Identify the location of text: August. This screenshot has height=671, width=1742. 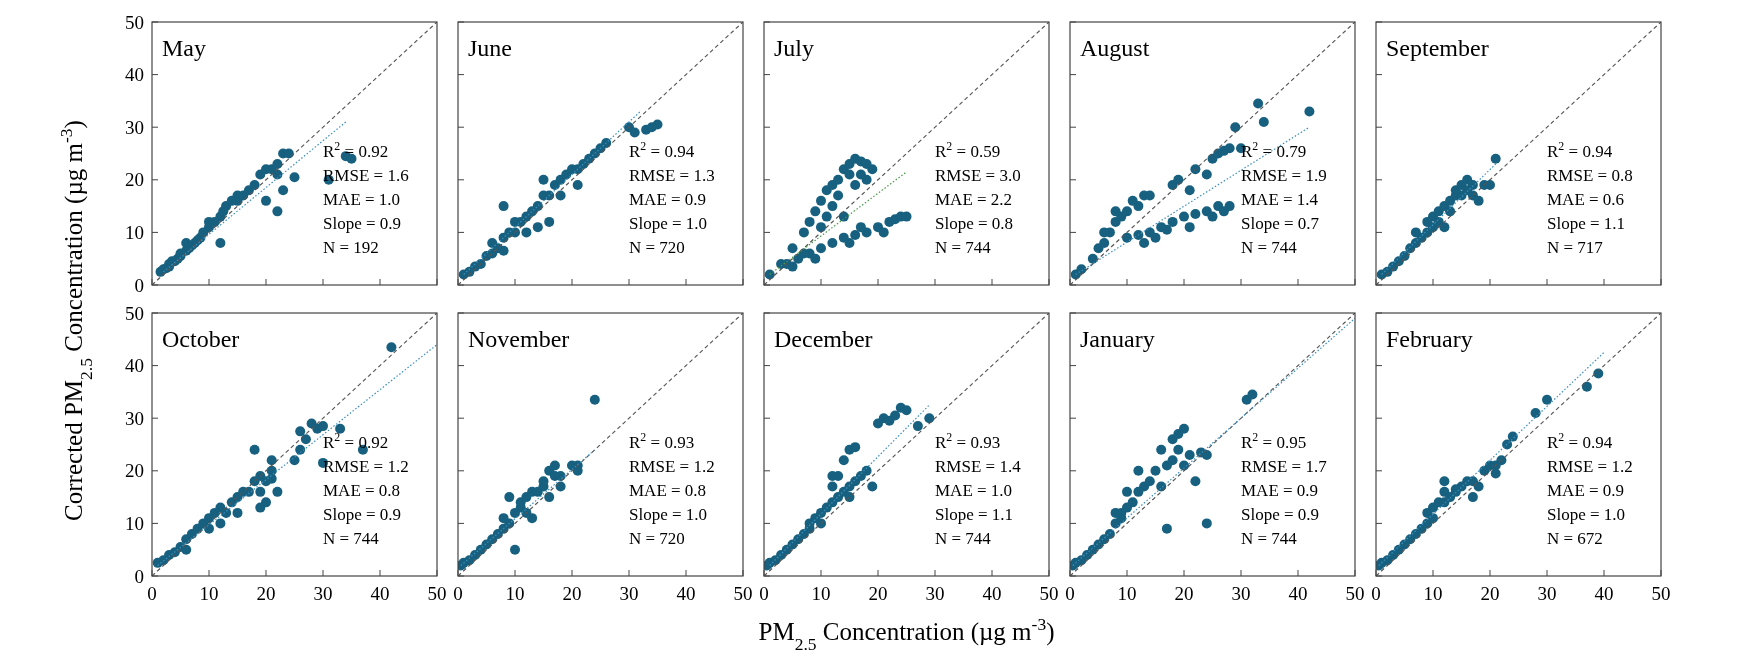
(1115, 48).